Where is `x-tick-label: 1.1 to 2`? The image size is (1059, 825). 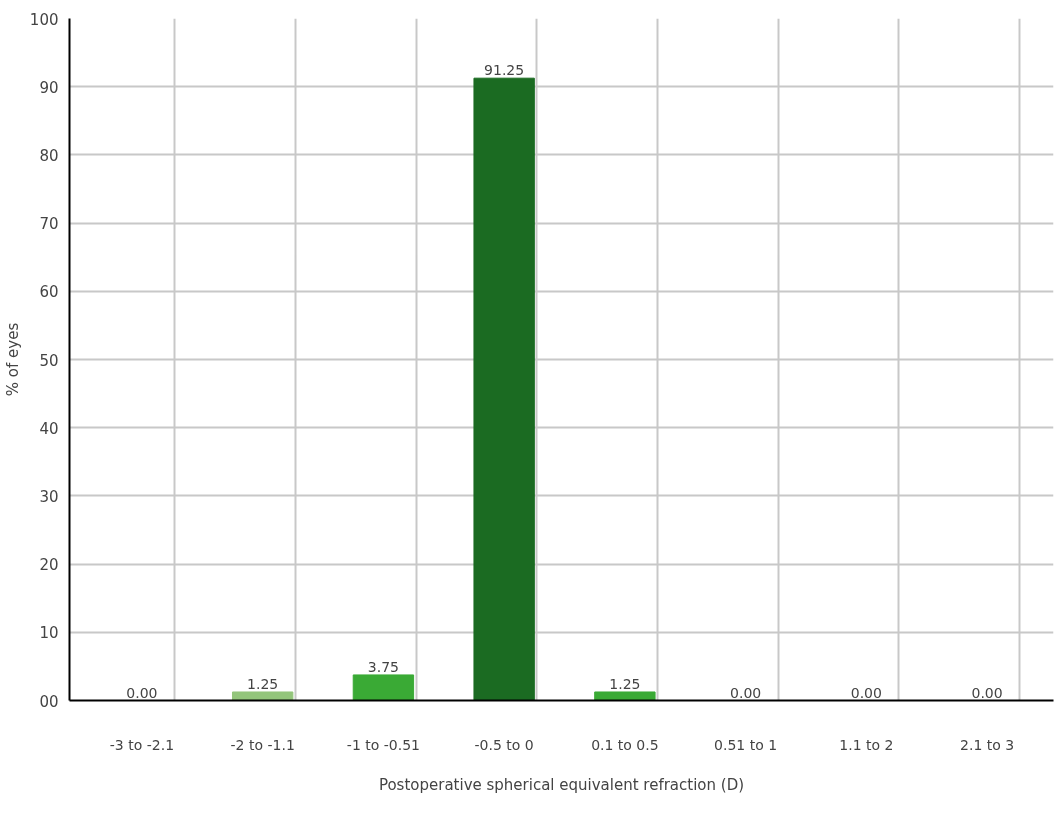 x-tick-label: 1.1 to 2 is located at coordinates (866, 744).